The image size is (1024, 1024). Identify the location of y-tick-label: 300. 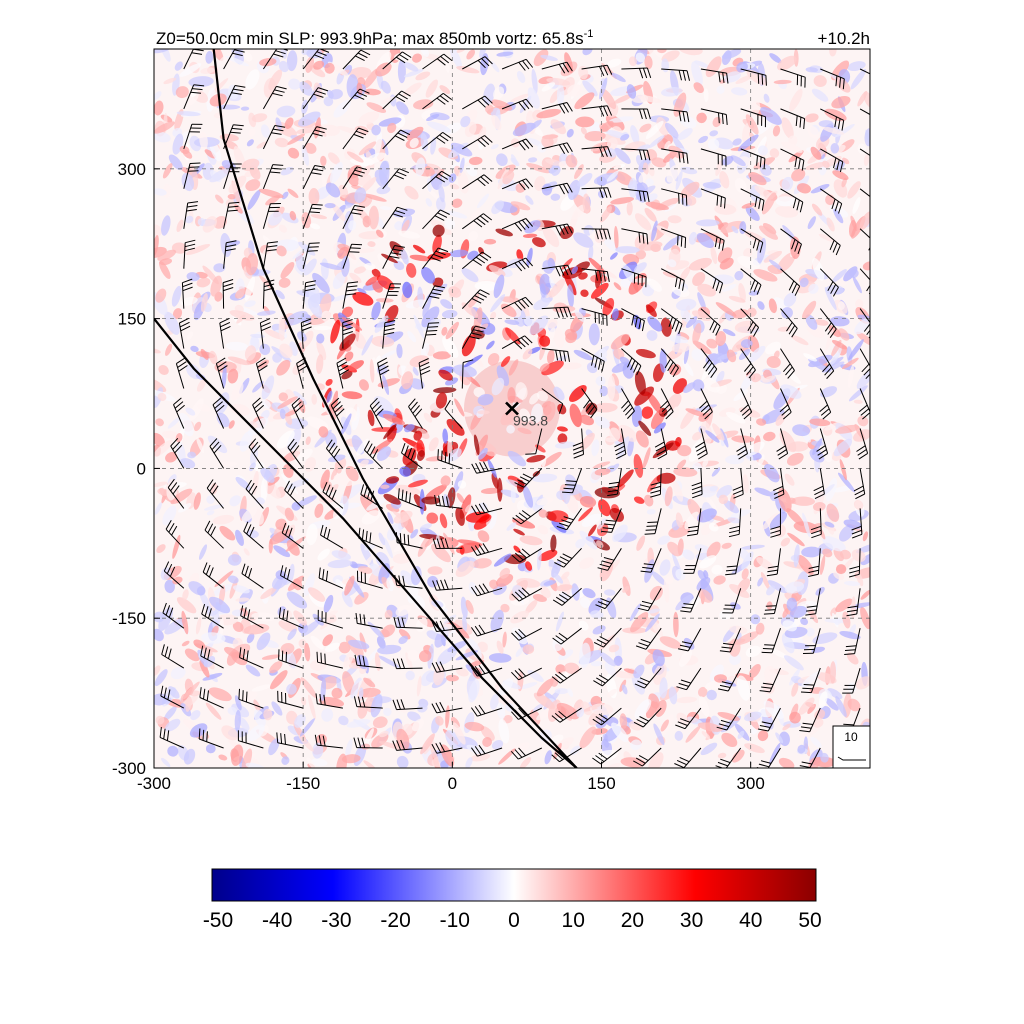
(132, 169).